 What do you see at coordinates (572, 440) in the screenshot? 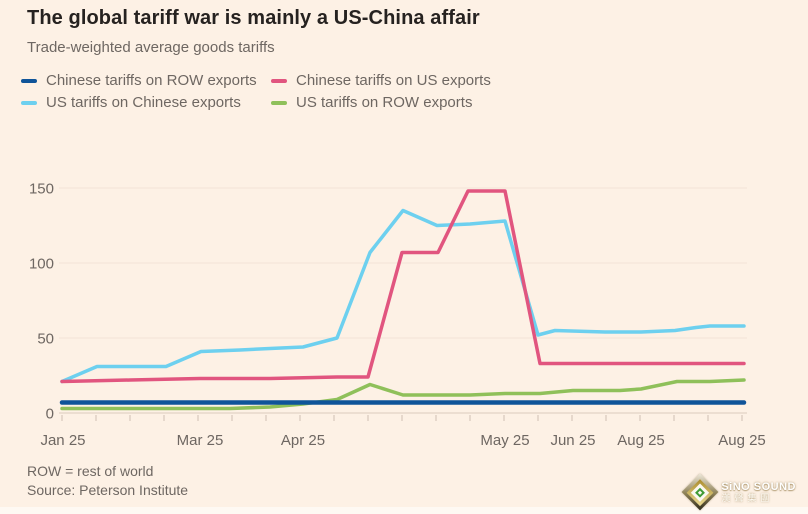
I see `x-axis-label-5: Jun 25` at bounding box center [572, 440].